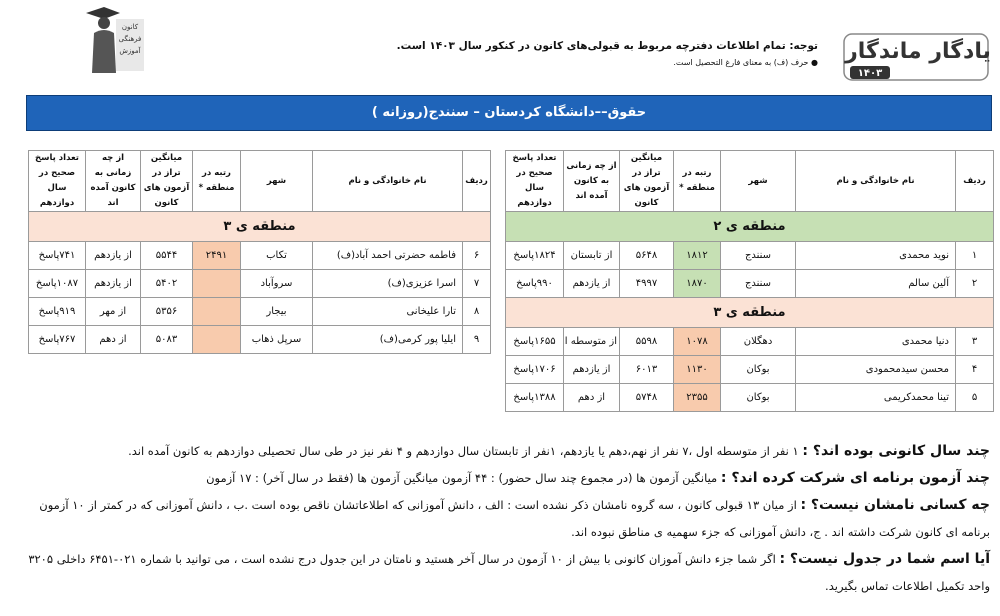  I want to click on average-score: ۵۳۵۶, so click(166, 311).